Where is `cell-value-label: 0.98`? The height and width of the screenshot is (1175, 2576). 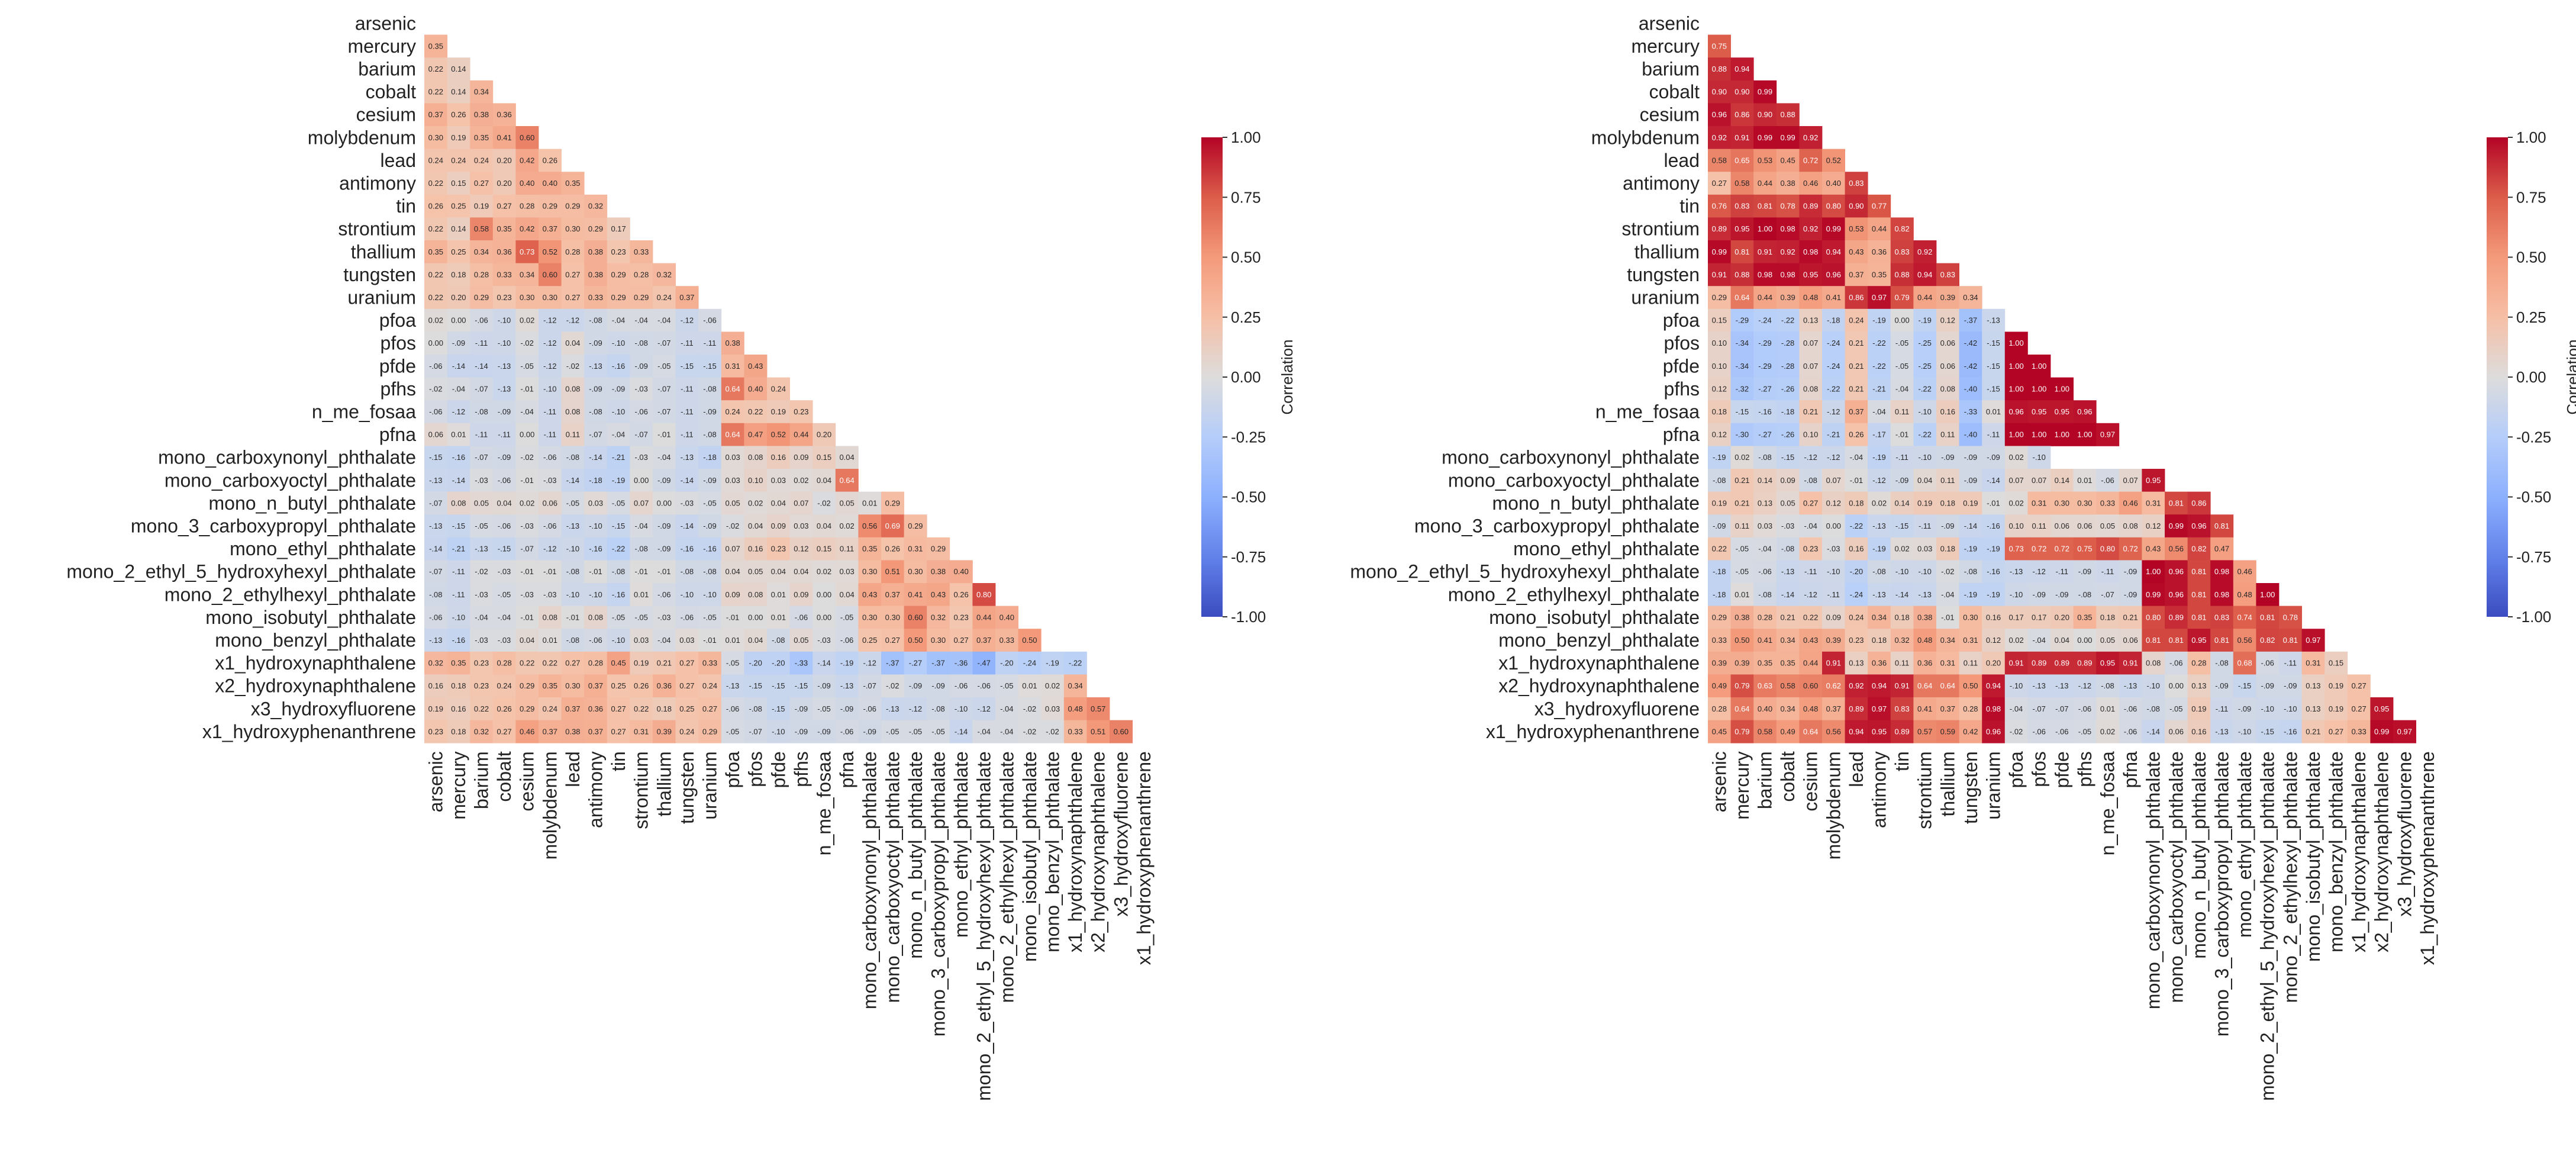
cell-value-label: 0.98 is located at coordinates (2221, 594).